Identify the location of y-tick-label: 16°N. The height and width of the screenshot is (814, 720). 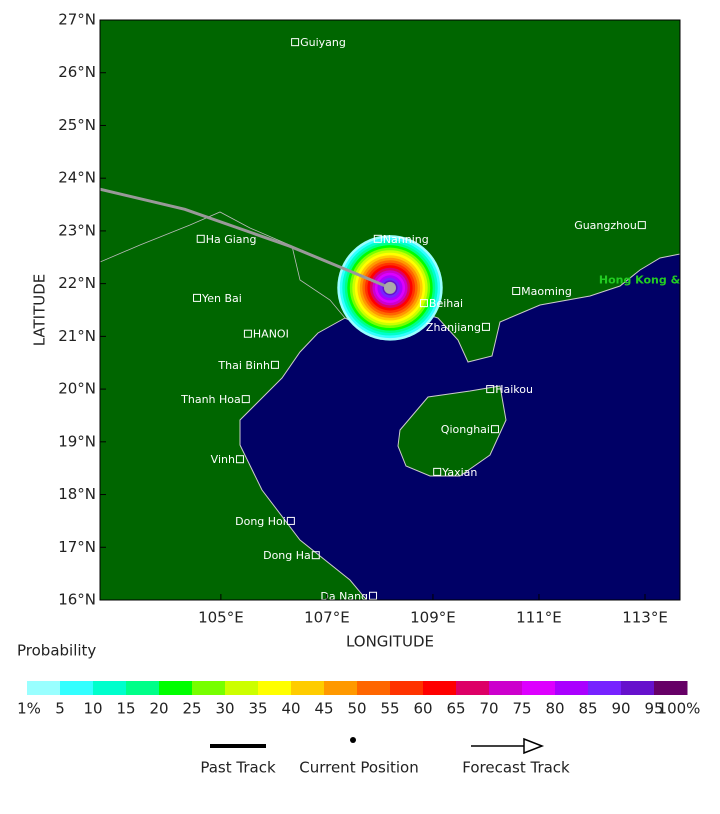
(77, 600).